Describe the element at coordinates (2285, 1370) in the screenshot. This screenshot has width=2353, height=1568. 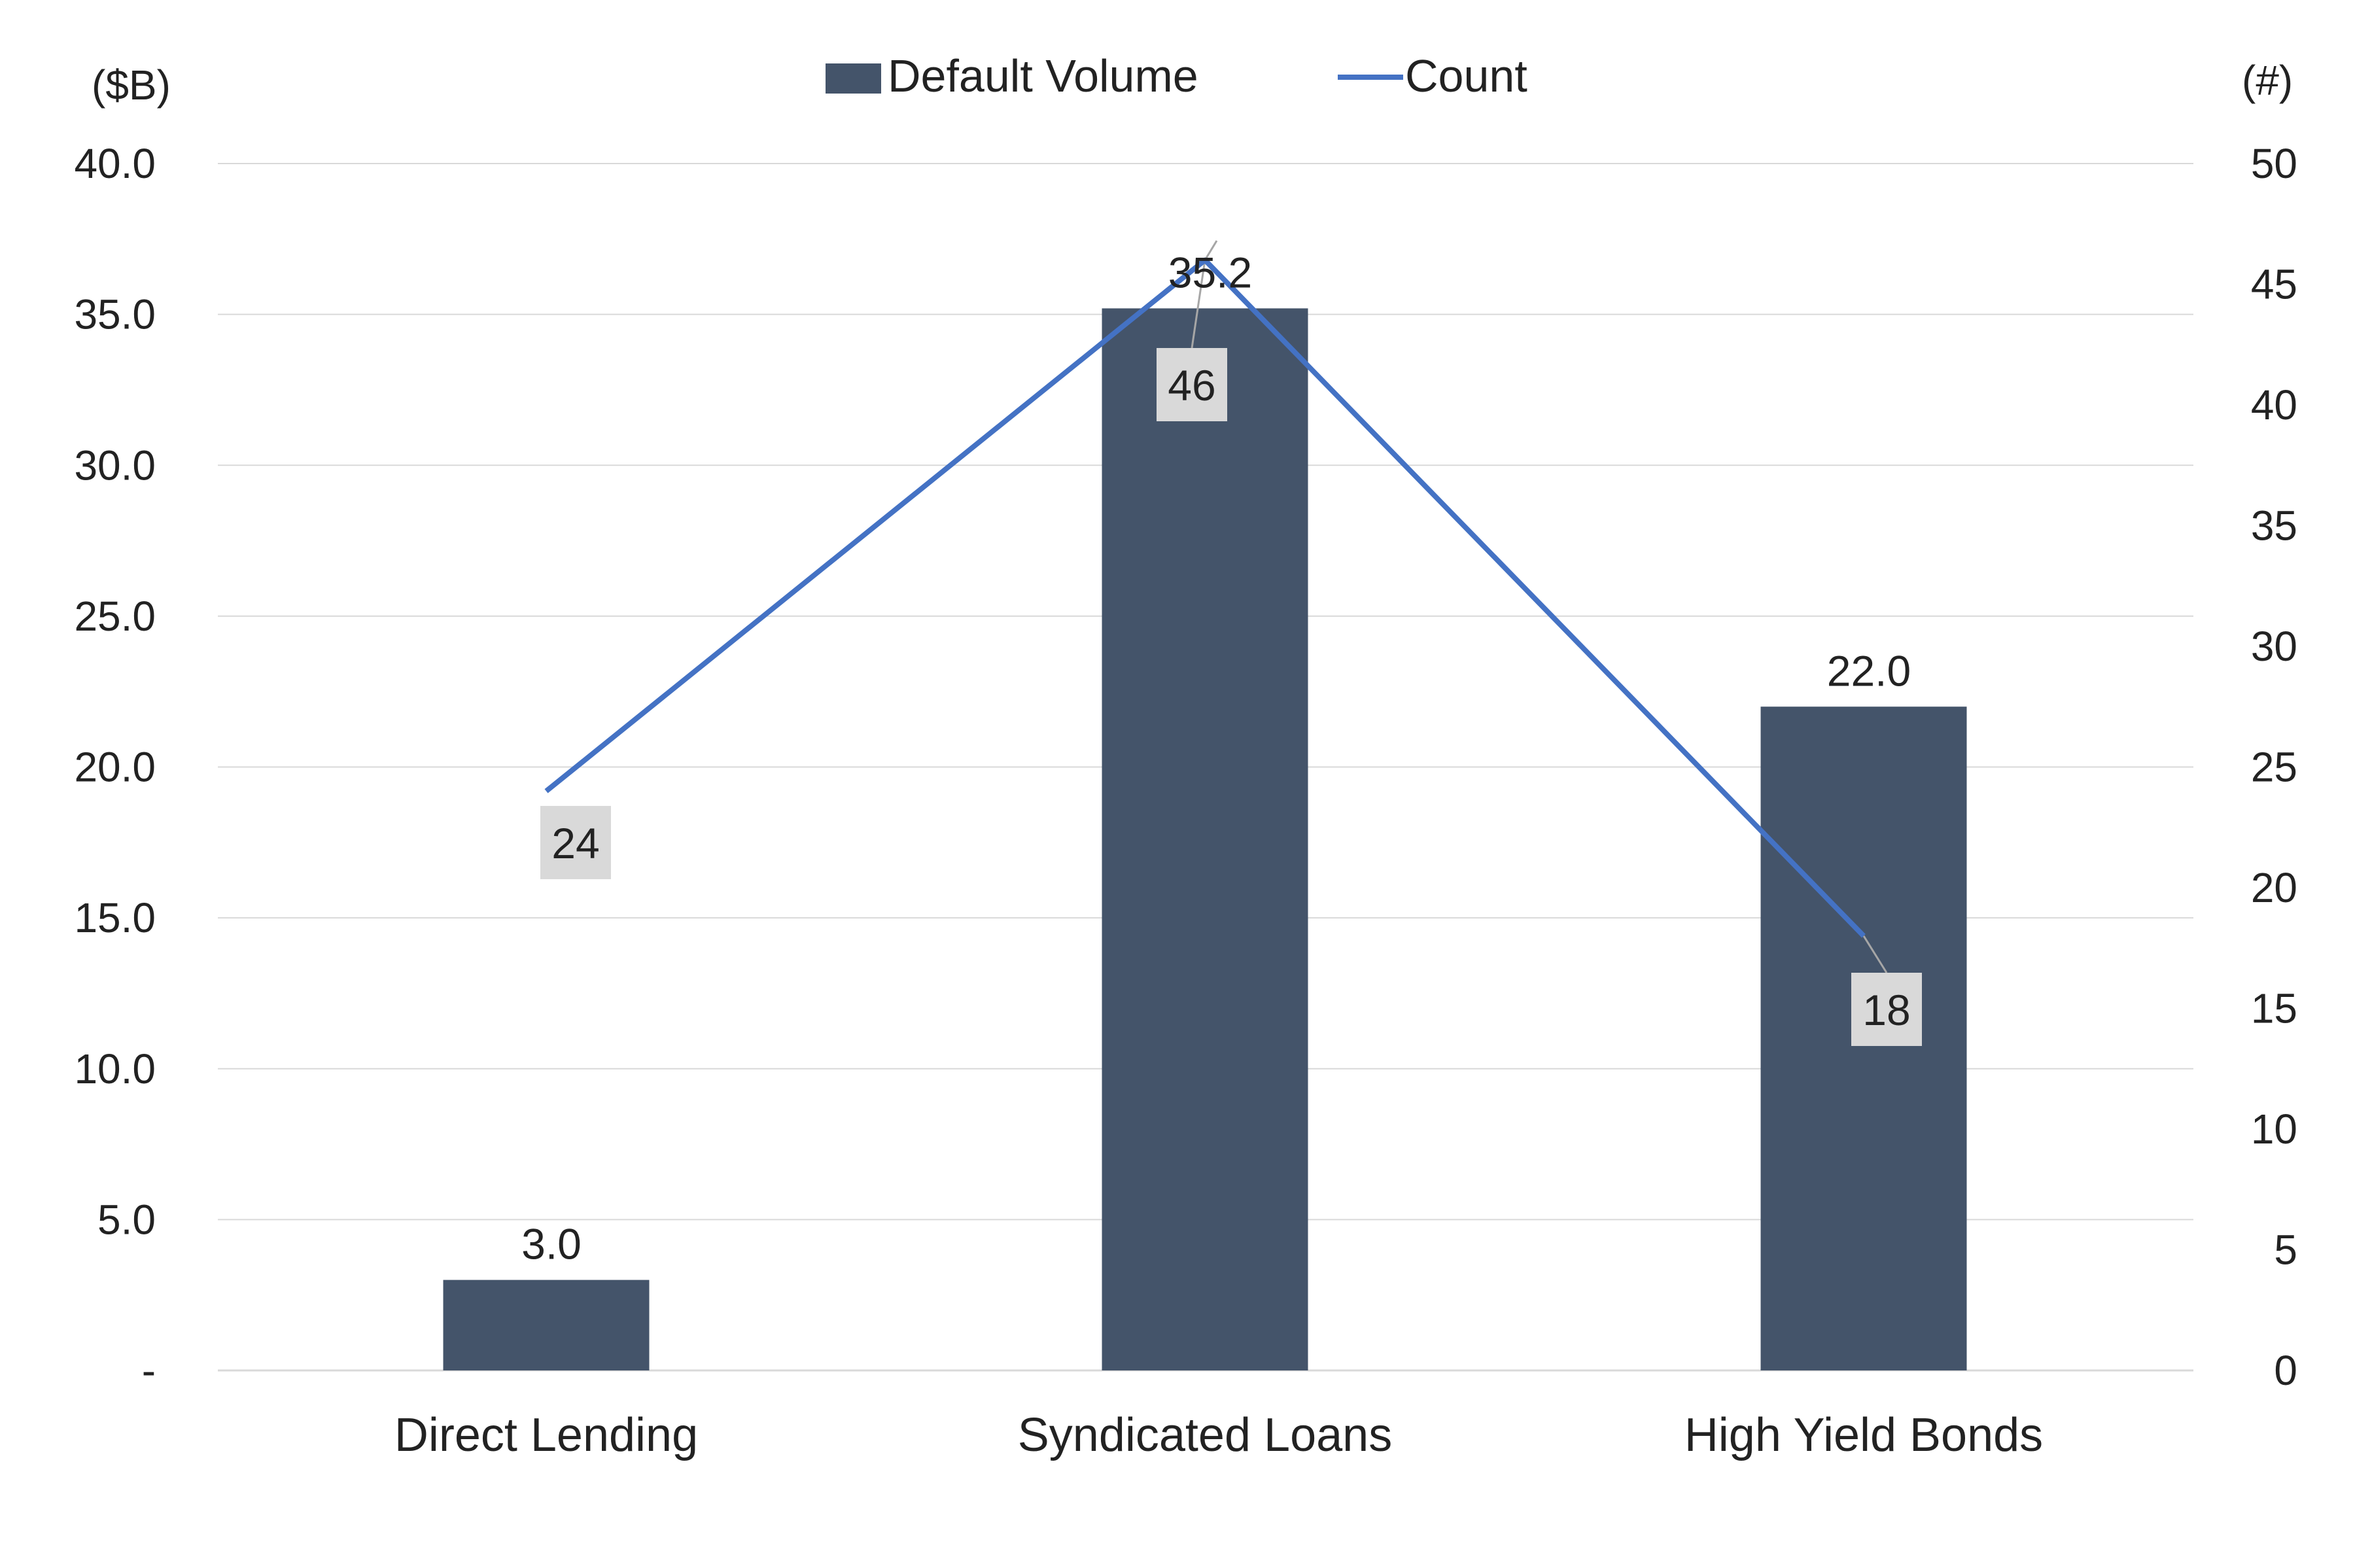
I see `y-right-tick-label: 0` at that location.